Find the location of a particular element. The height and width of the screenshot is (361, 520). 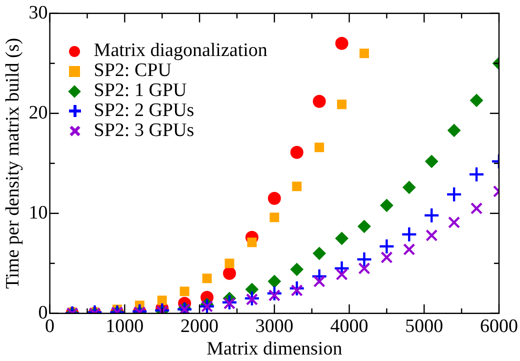

x-tick-label: 5000 is located at coordinates (424, 326).